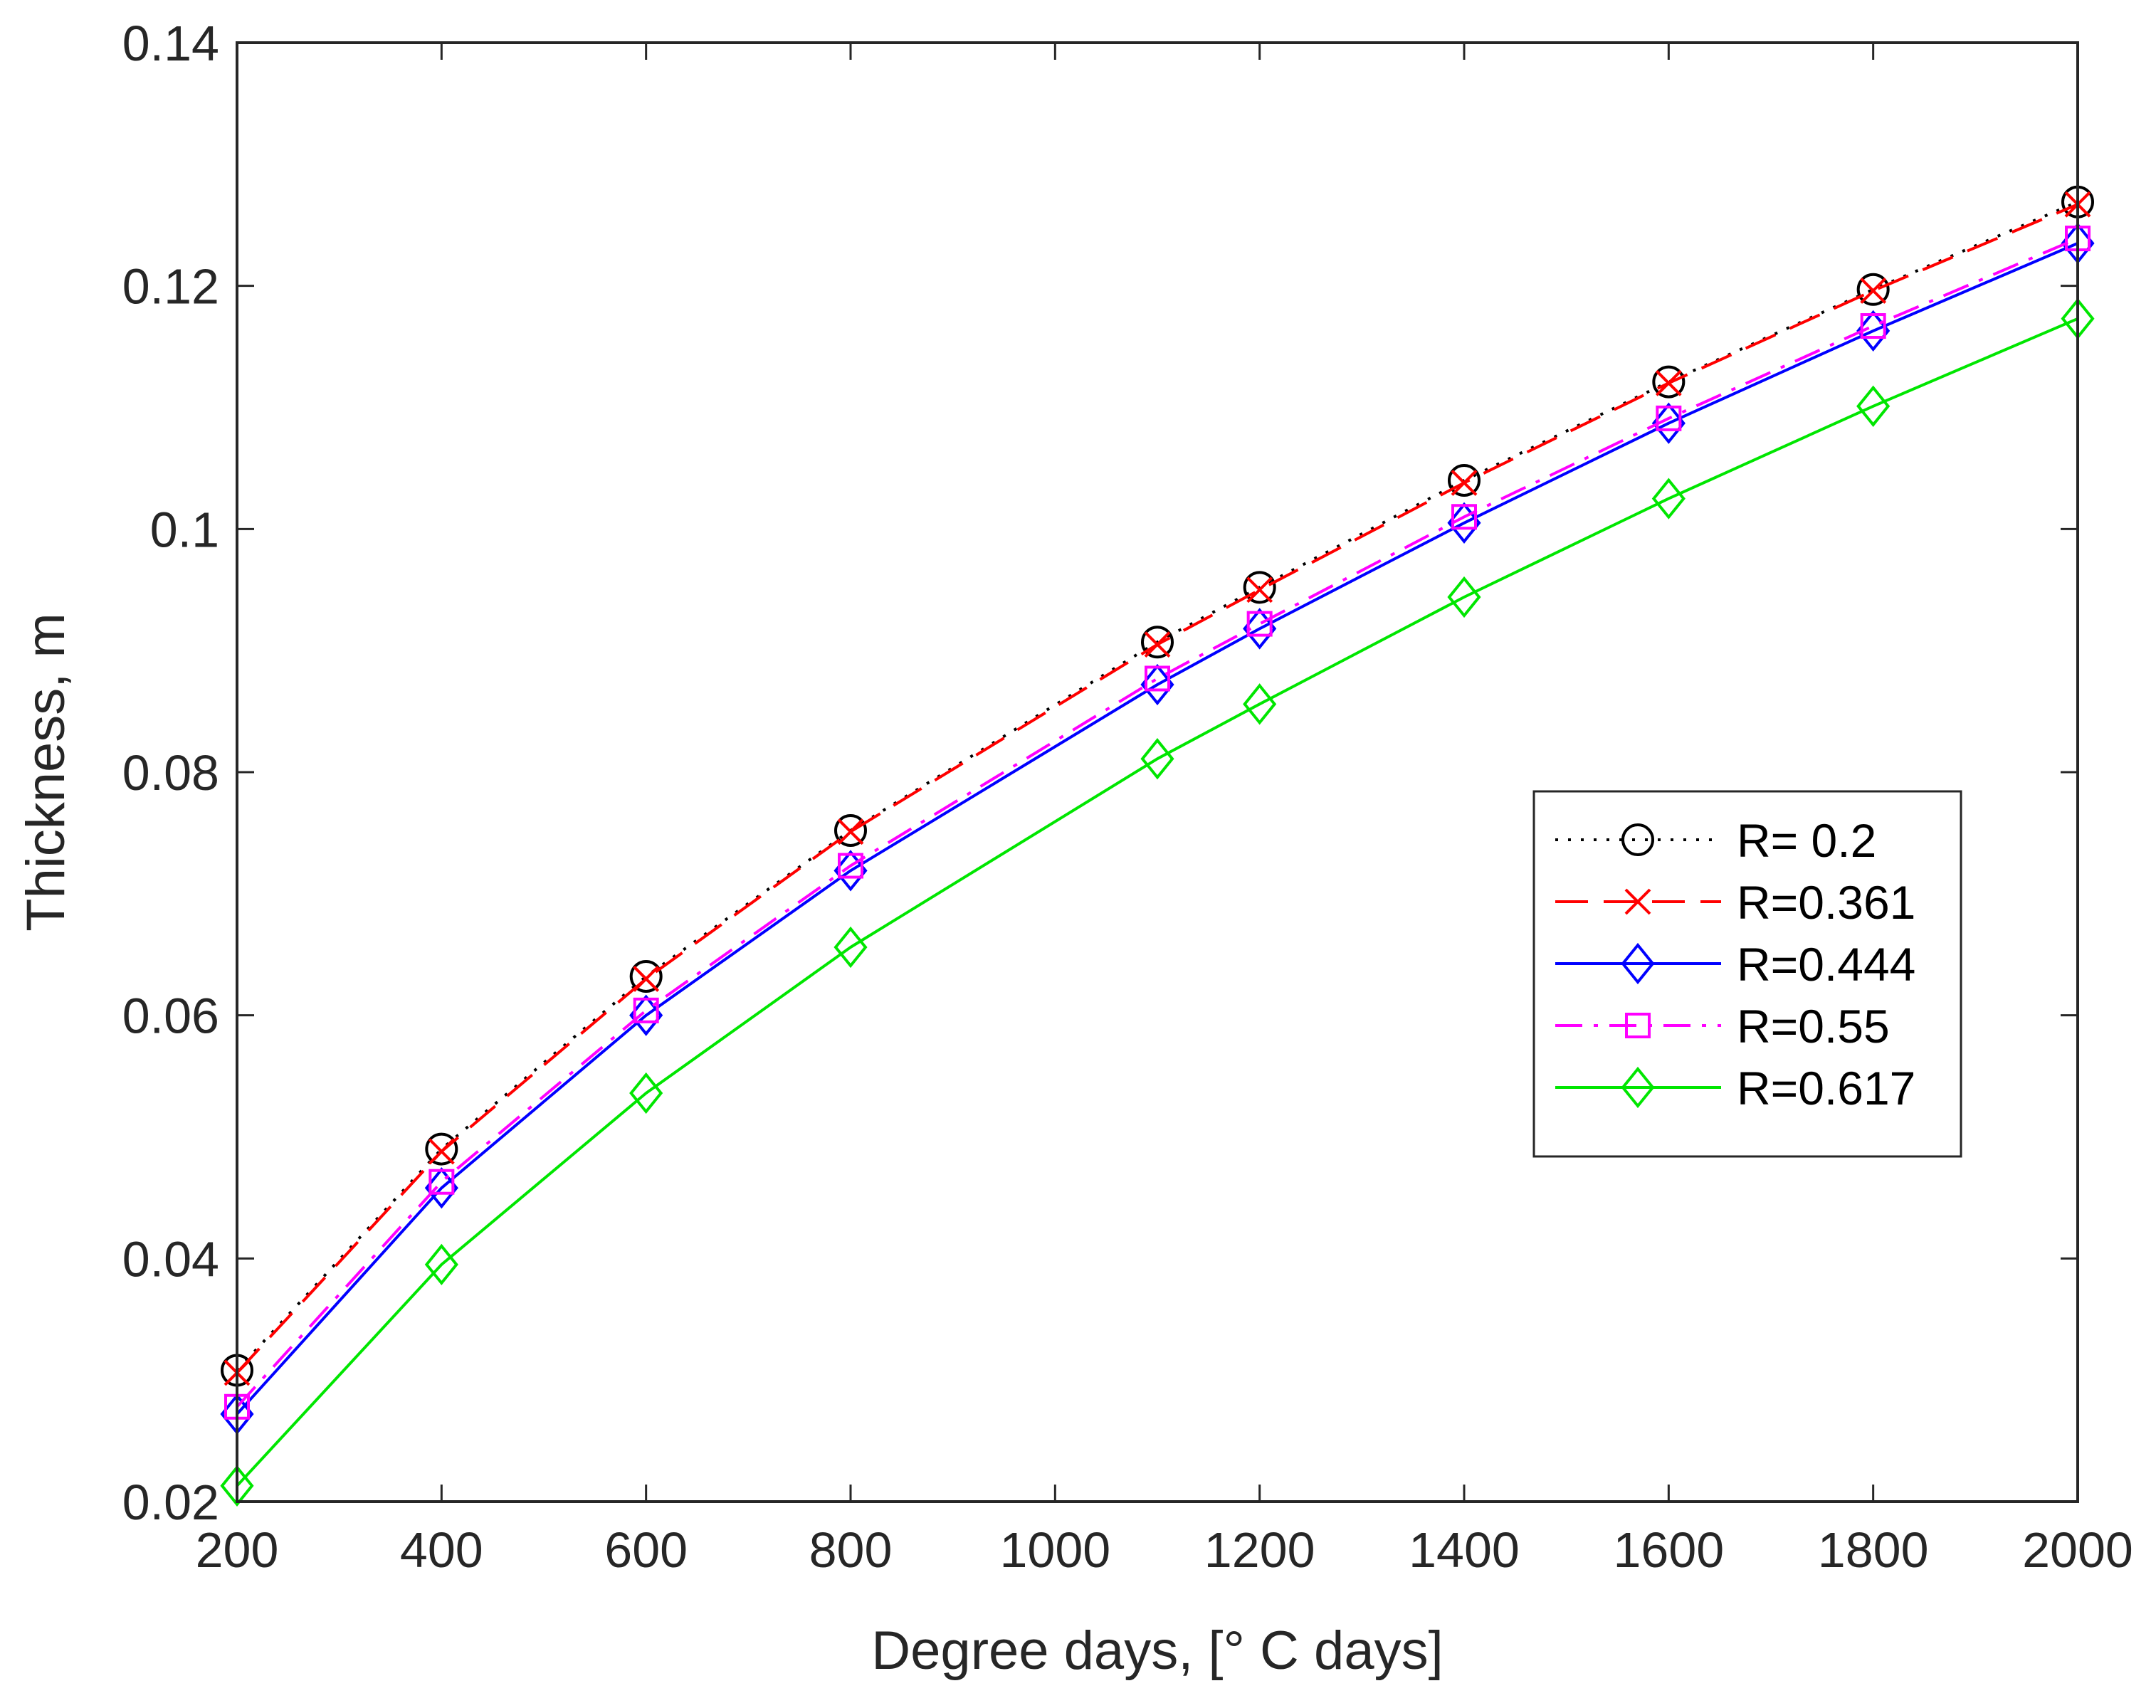 This screenshot has width=2156, height=1708. I want to click on x-tick-label: 600, so click(646, 1550).